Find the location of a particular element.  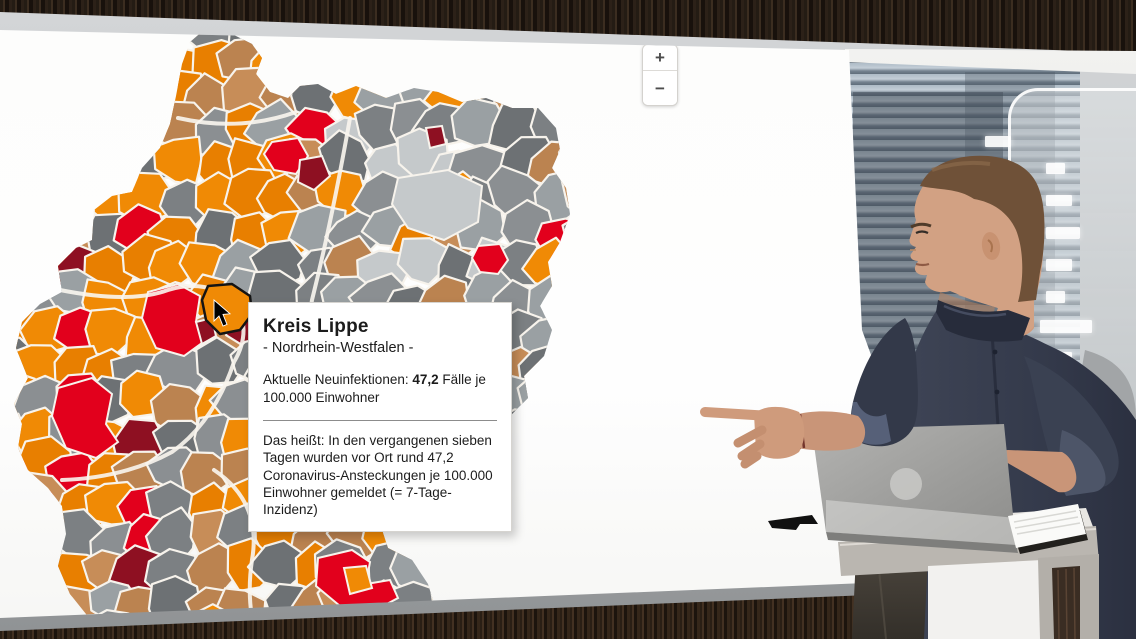

district-rhein-cluster is located at coordinates (85, 418).